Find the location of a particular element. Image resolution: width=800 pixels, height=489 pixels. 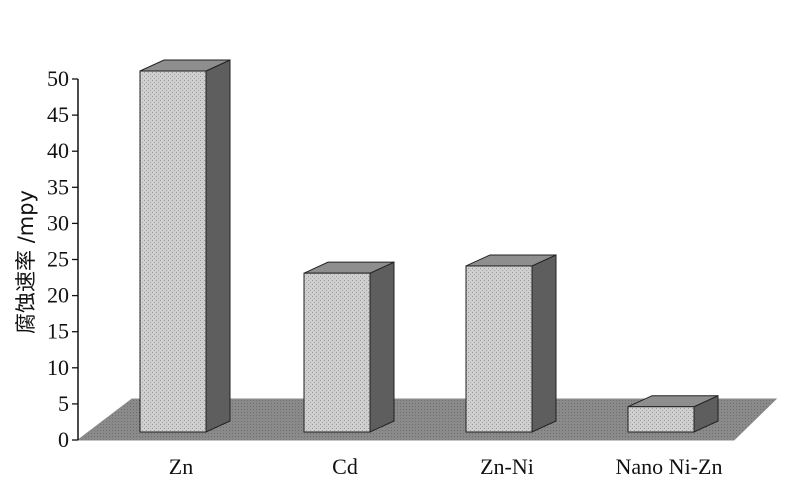

x-axis-labels: Zn Cd Zn-Ni Nano Ni-Zn is located at coordinates (446, 466).